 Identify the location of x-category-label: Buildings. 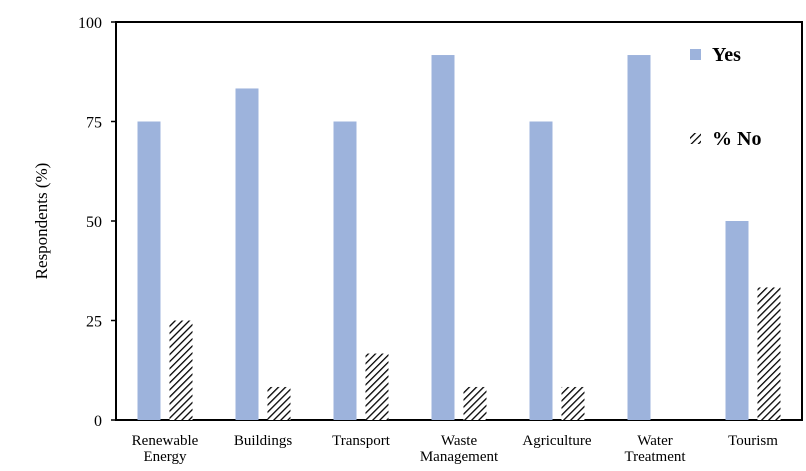
(263, 441).